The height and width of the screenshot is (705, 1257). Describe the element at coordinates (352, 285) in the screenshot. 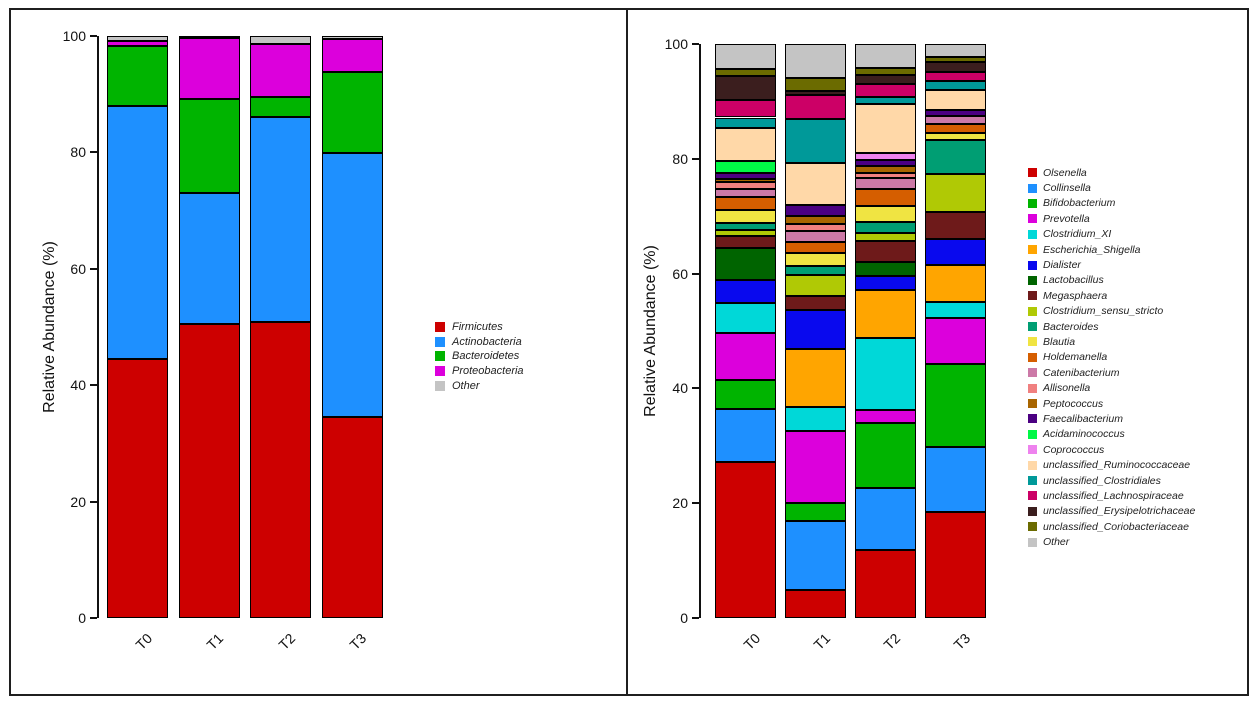

I see `bar-segment-actinobacteria` at that location.